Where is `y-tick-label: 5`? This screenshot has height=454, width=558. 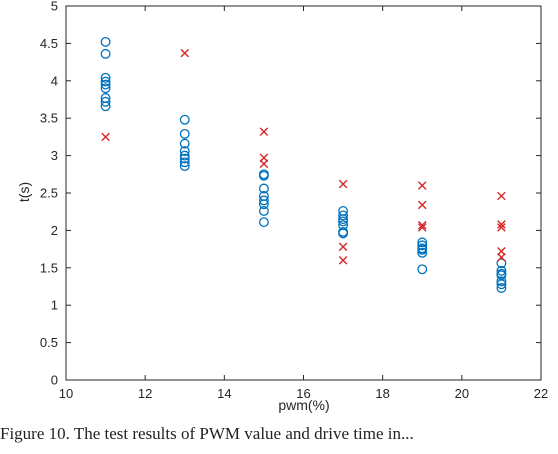 y-tick-label: 5 is located at coordinates (54, 7).